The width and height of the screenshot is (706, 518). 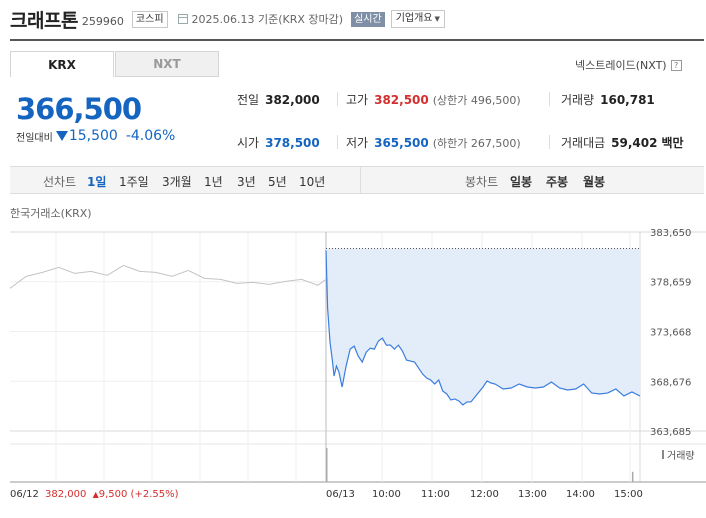 I want to click on live-button: 실시간, so click(x=368, y=19).